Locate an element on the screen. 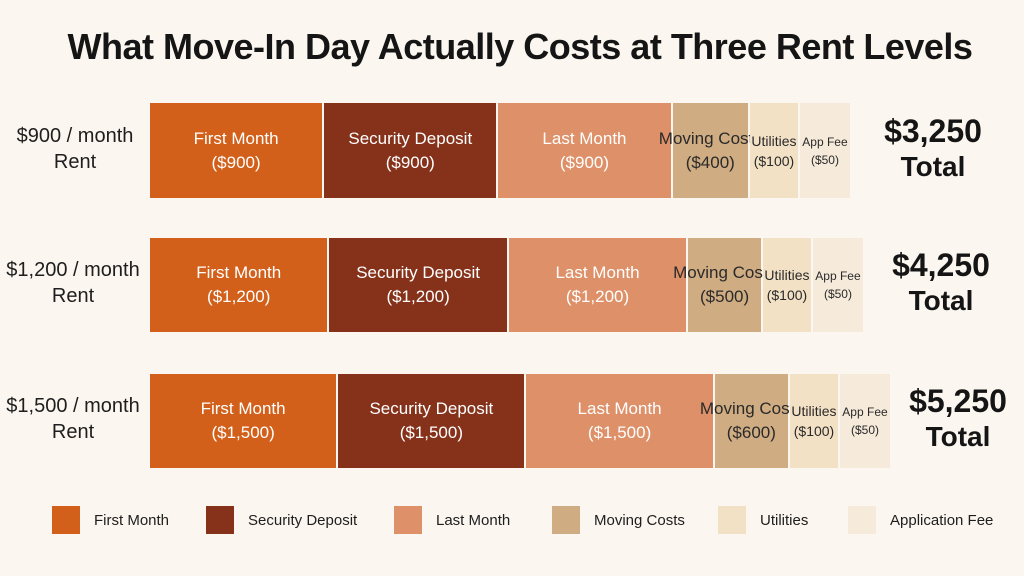 The width and height of the screenshot is (1024, 576). row-total: $5,250 Total is located at coordinates (956, 419).